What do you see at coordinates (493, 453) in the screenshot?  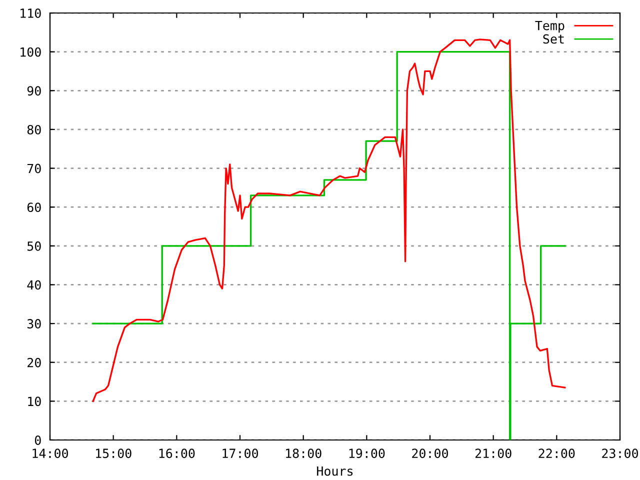 I see `x-tick-label: 21:00` at bounding box center [493, 453].